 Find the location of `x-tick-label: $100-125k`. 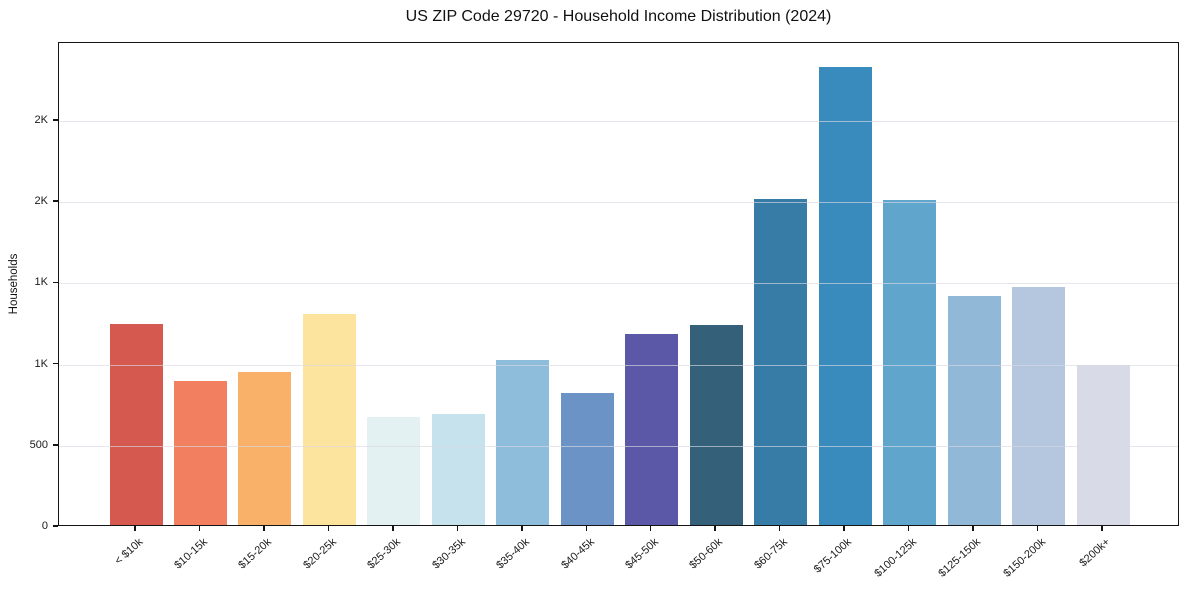

x-tick-label: $100-125k is located at coordinates (895, 558).